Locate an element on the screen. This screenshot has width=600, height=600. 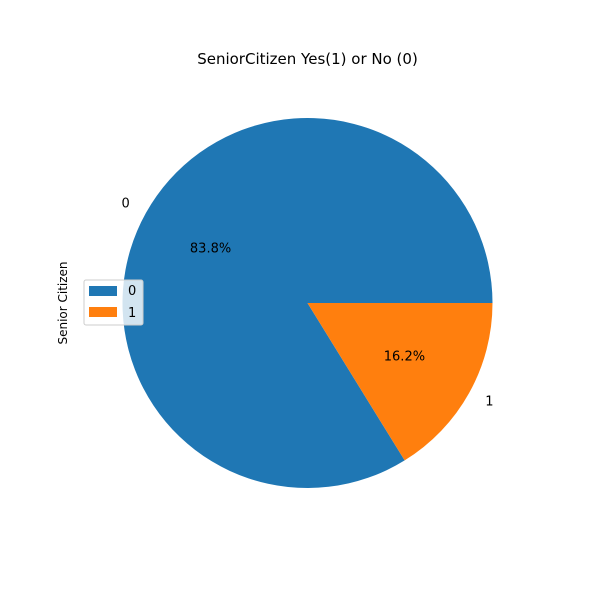
y-axis-label: Senior Citizen is located at coordinates (63, 302).